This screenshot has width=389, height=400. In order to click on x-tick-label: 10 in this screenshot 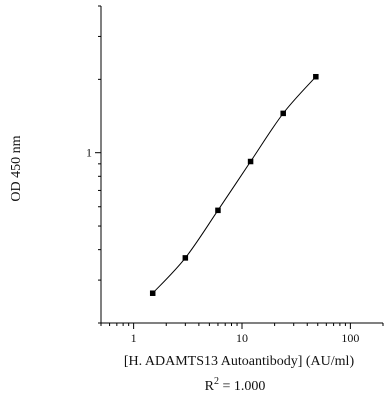, I will do `click(242, 338)`.